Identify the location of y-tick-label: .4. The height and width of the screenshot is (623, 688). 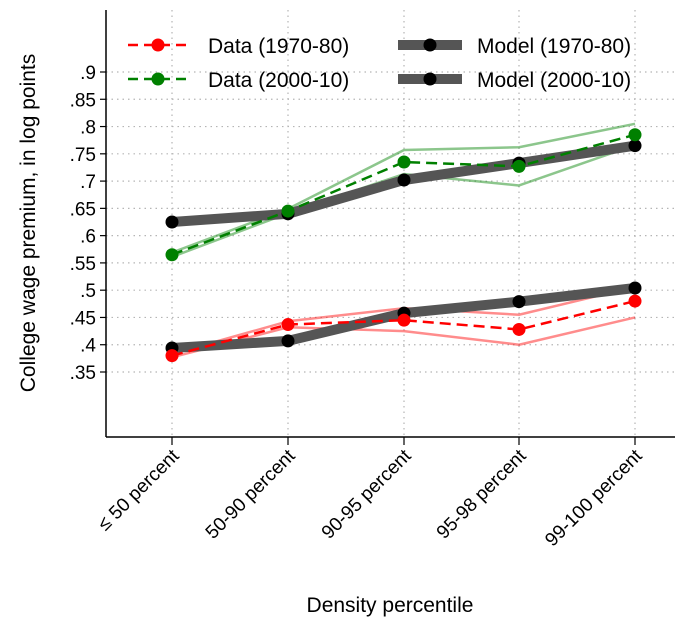
(88, 346).